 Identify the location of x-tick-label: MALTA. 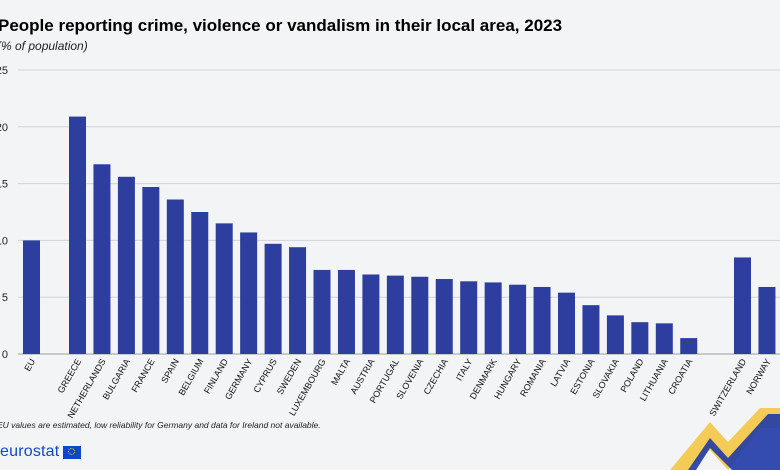
(340, 372).